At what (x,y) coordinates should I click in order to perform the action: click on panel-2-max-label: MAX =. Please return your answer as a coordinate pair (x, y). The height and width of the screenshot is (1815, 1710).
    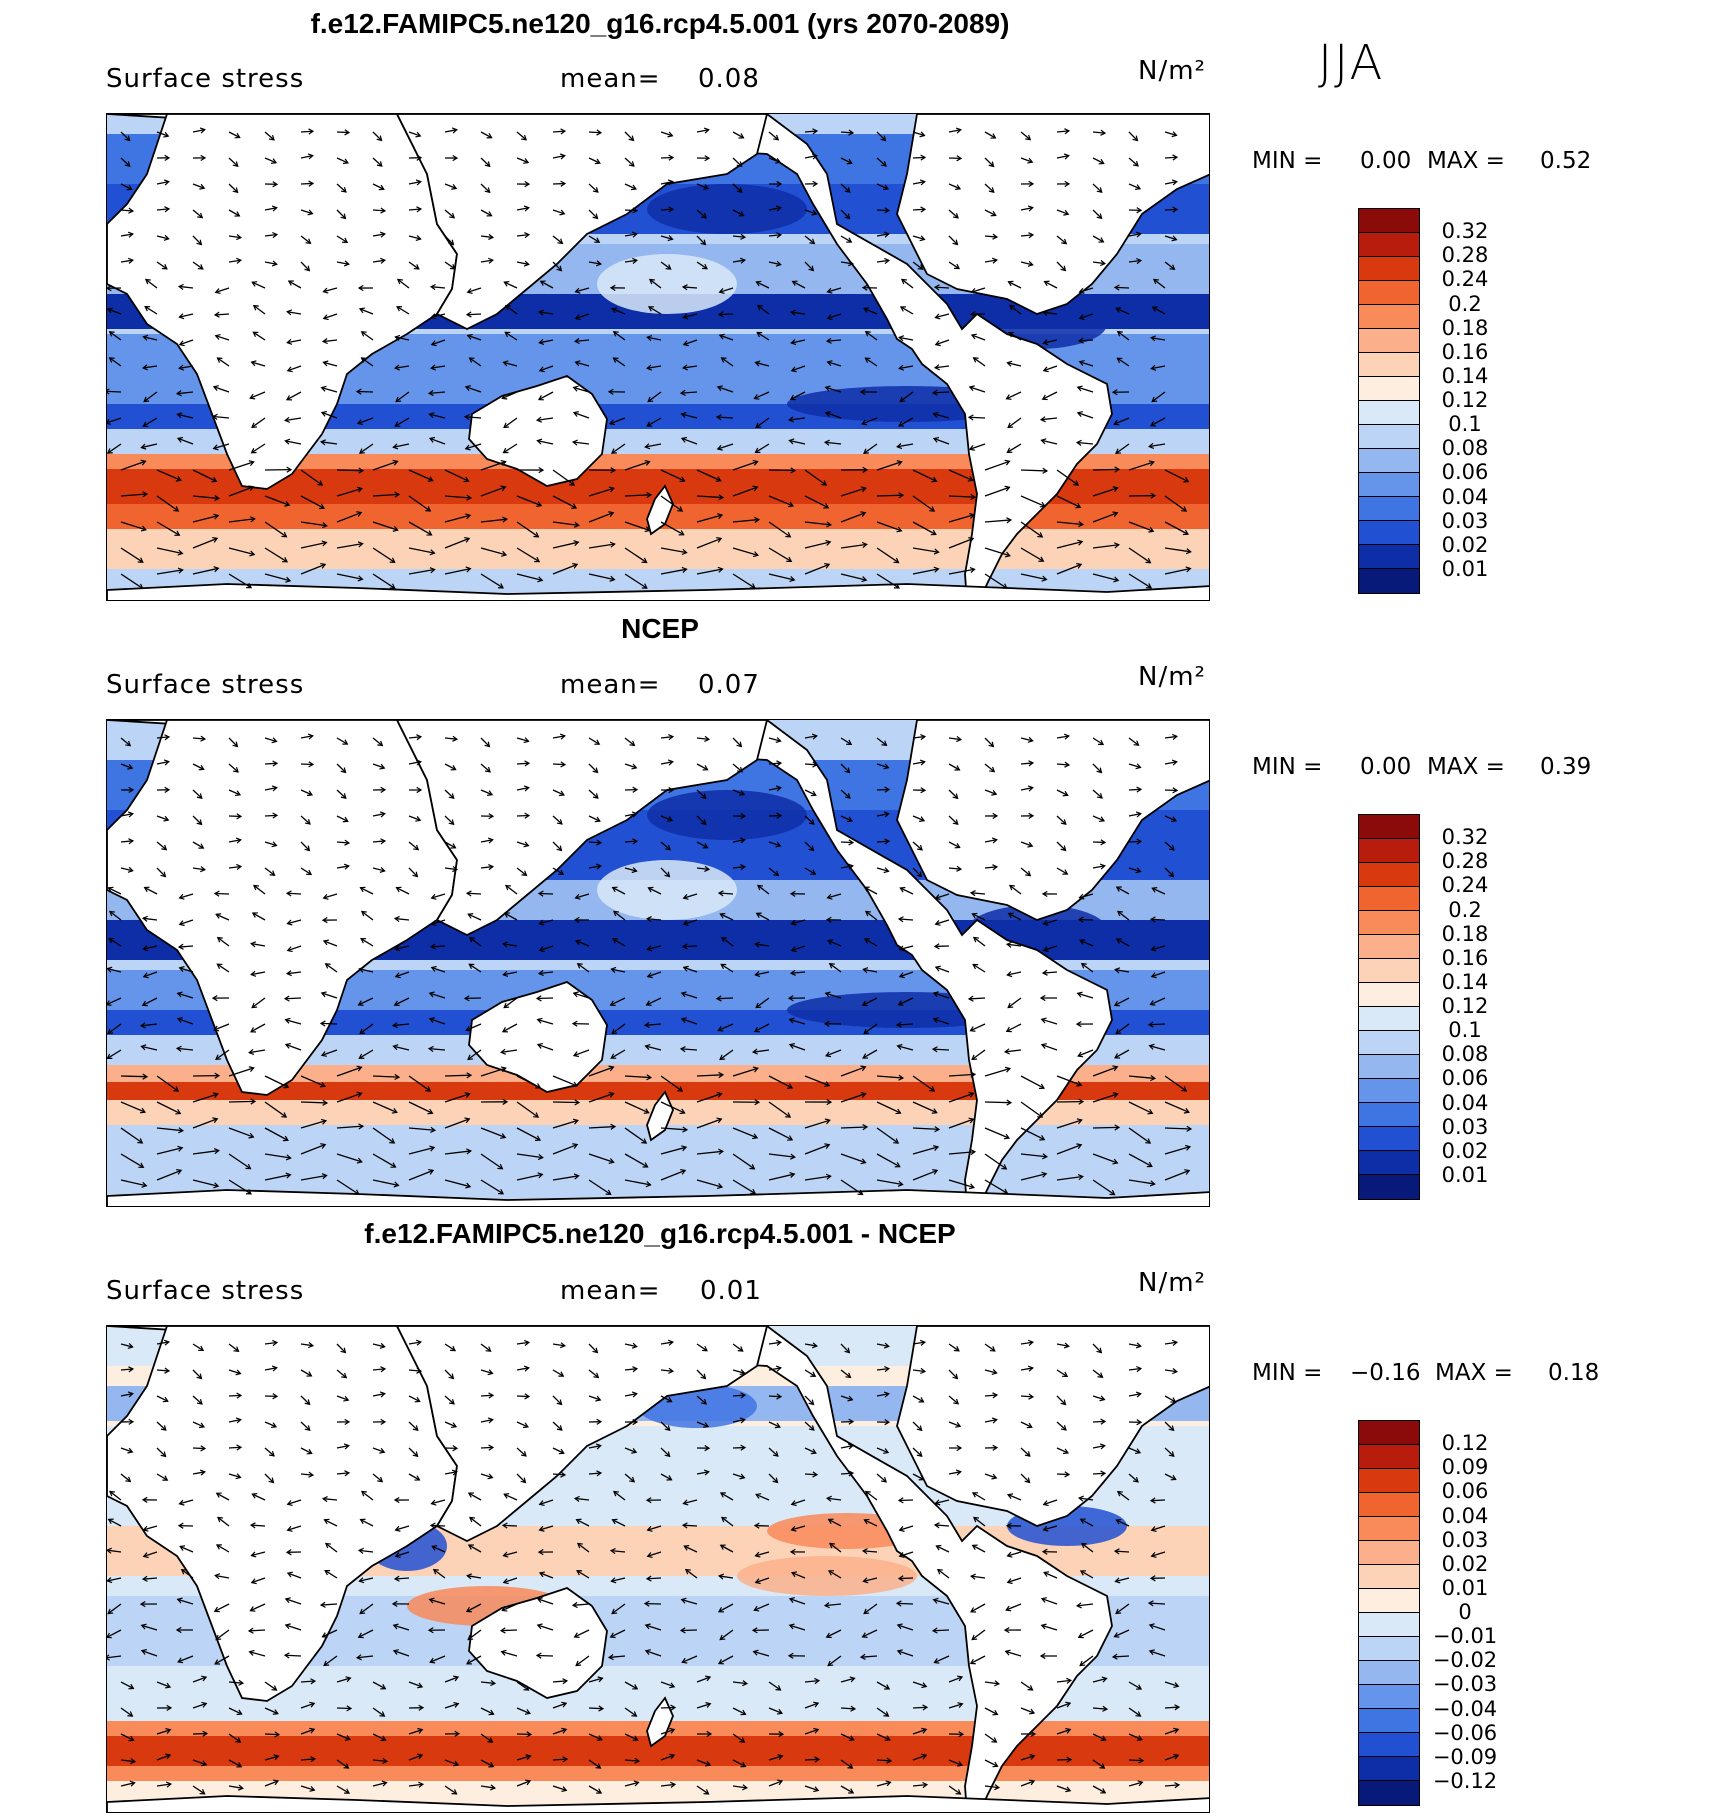
    Looking at the image, I should click on (1466, 767).